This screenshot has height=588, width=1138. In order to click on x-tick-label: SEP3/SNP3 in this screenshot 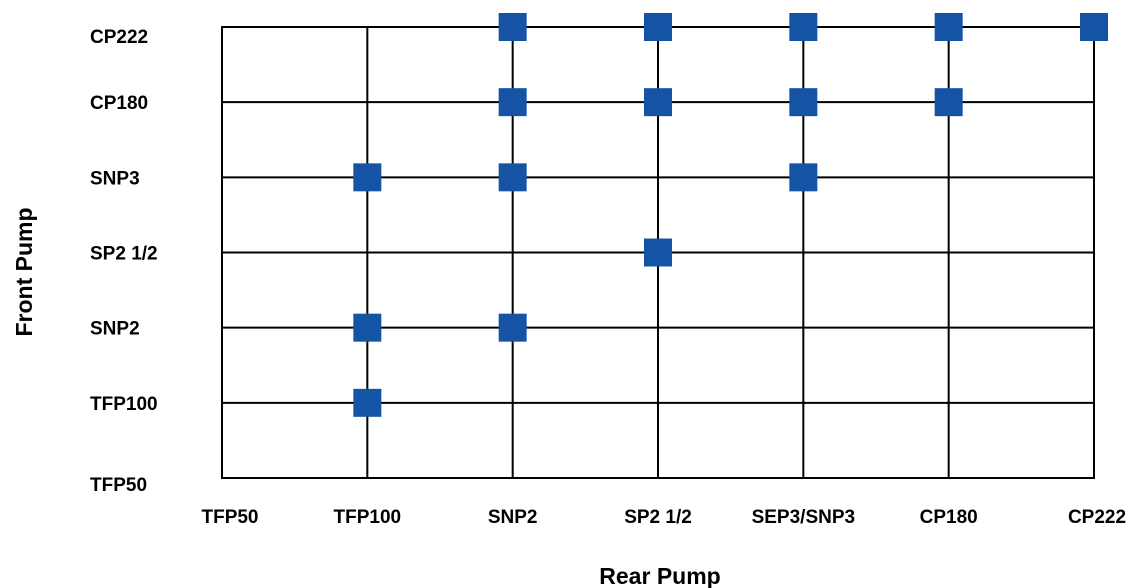, I will do `click(804, 517)`.